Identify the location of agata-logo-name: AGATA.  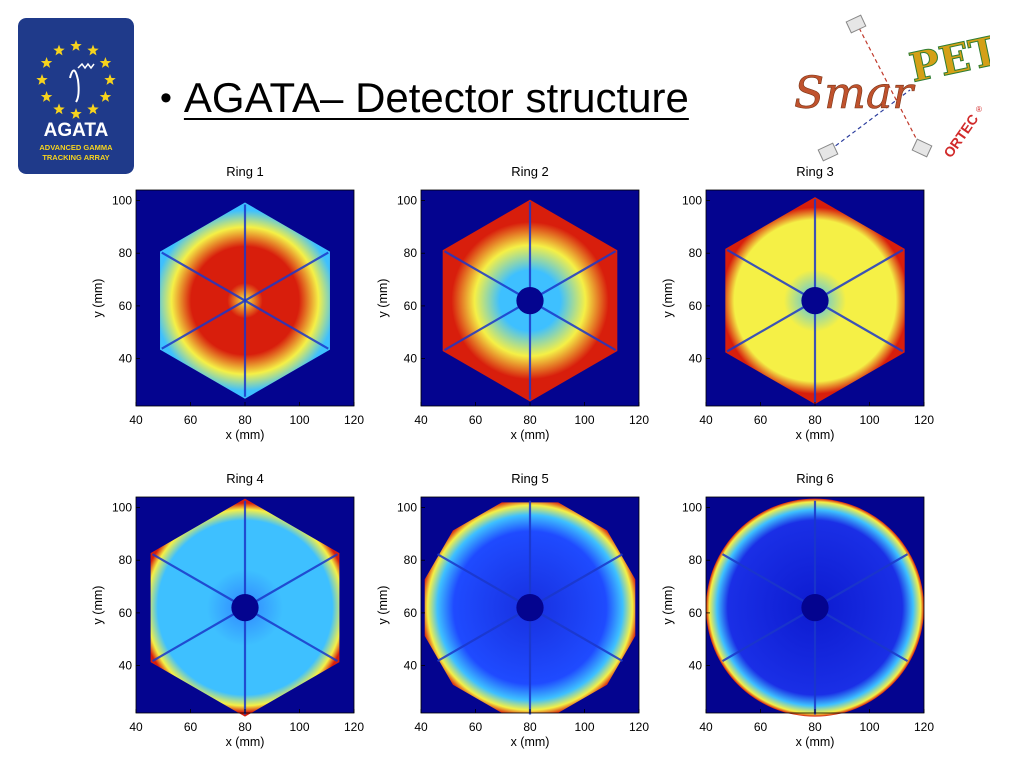
(76, 130).